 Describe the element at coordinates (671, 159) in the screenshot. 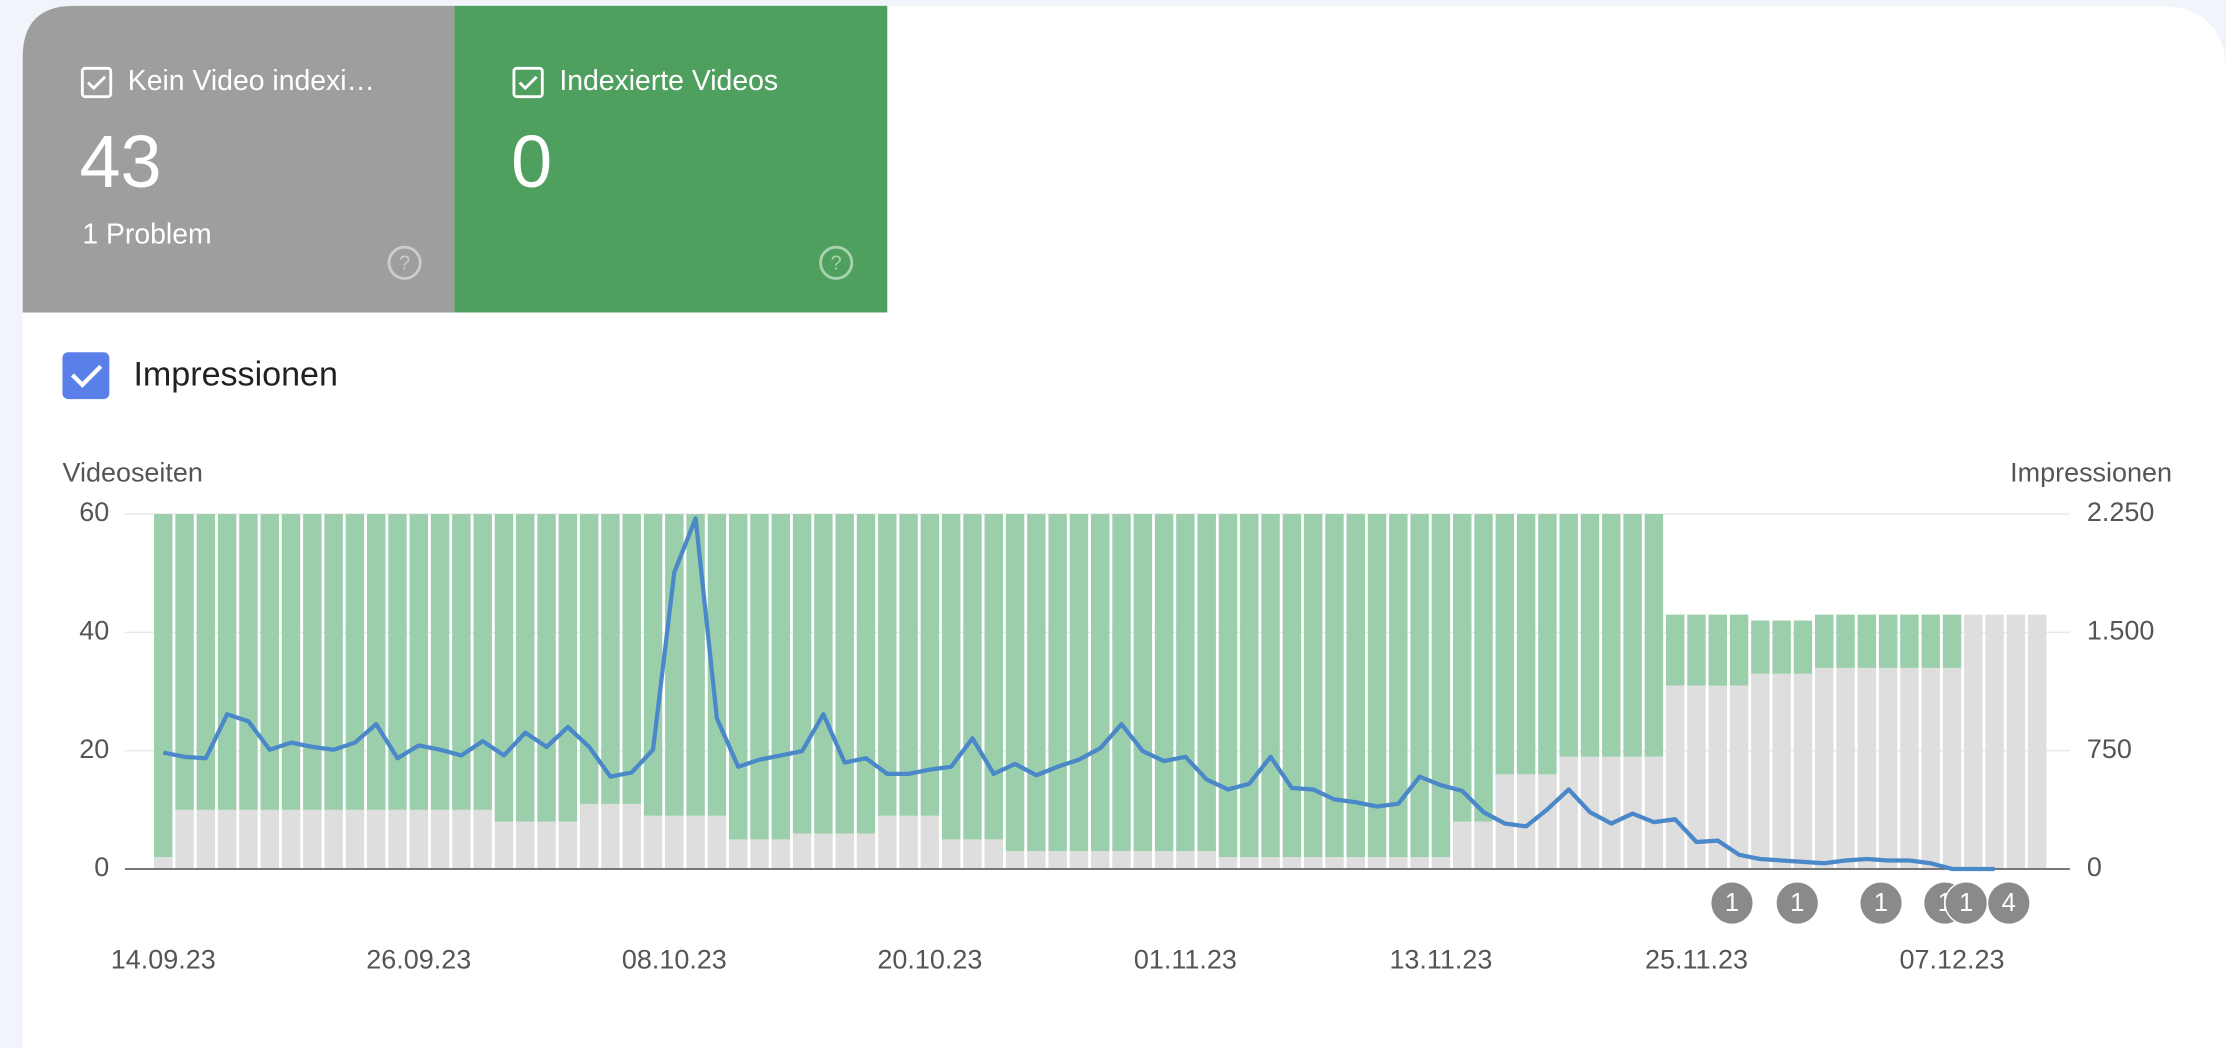

I see `card-indexed` at that location.